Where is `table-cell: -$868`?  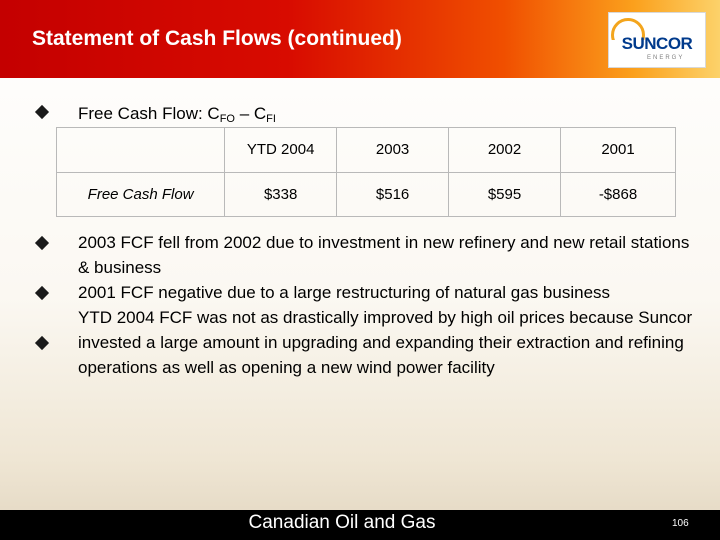
table-cell: -$868 is located at coordinates (618, 194).